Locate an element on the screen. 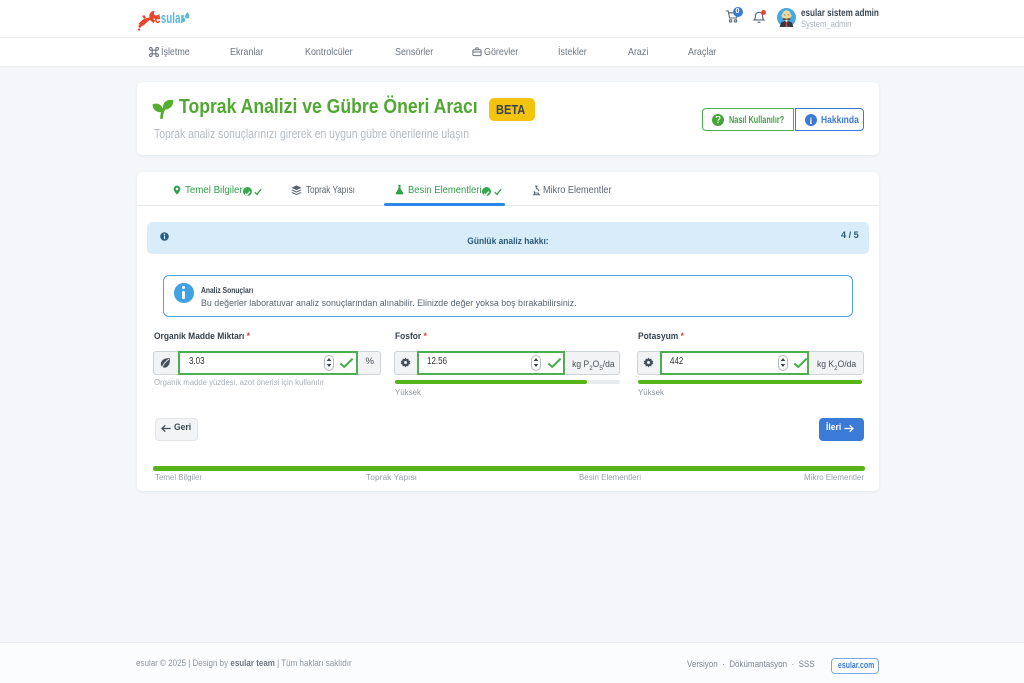 This screenshot has width=1024, height=683. svg-text: e is located at coordinates (158, 18).